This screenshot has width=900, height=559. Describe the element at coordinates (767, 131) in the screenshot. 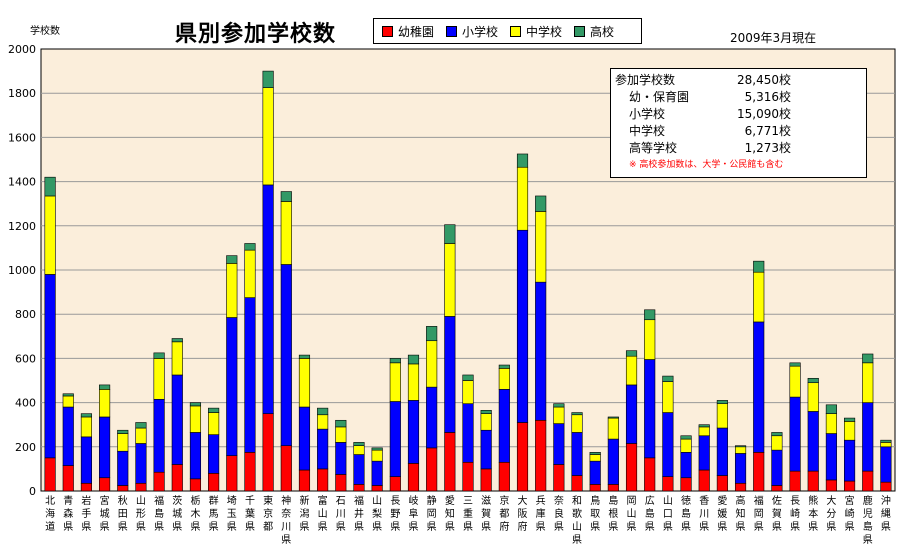

I see `summary-value: 6,771校` at that location.